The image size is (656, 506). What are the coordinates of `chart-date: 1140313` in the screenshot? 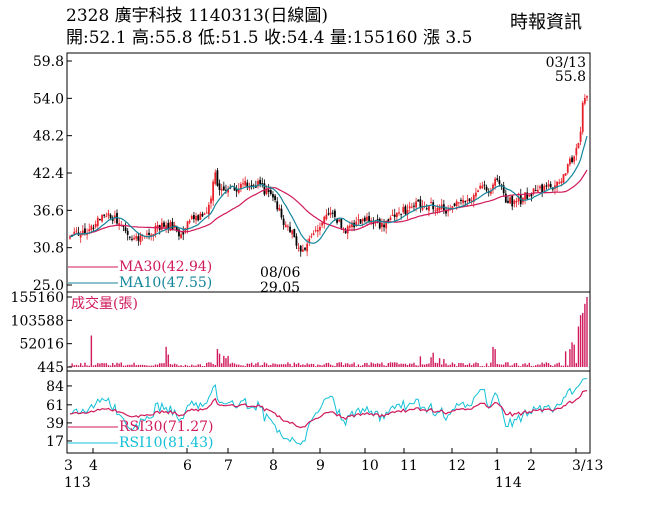 It's located at (226, 16).